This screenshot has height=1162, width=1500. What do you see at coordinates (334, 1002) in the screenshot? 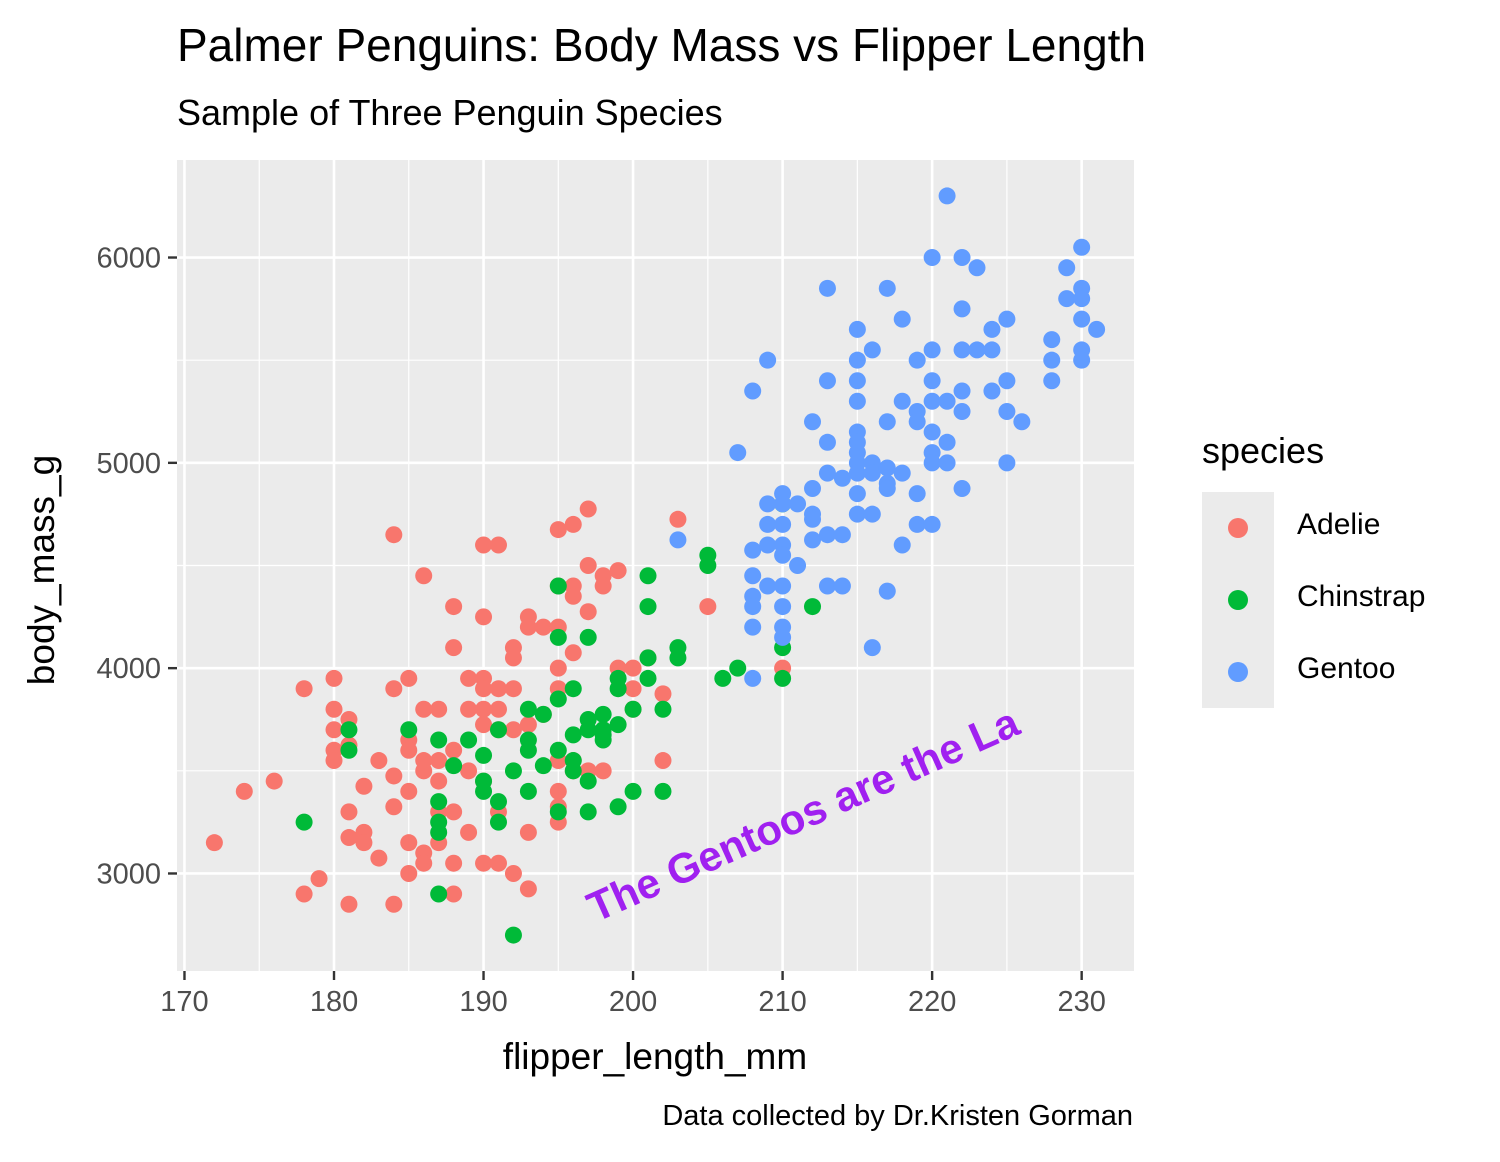
I see `x-tick-label: 180` at bounding box center [334, 1002].